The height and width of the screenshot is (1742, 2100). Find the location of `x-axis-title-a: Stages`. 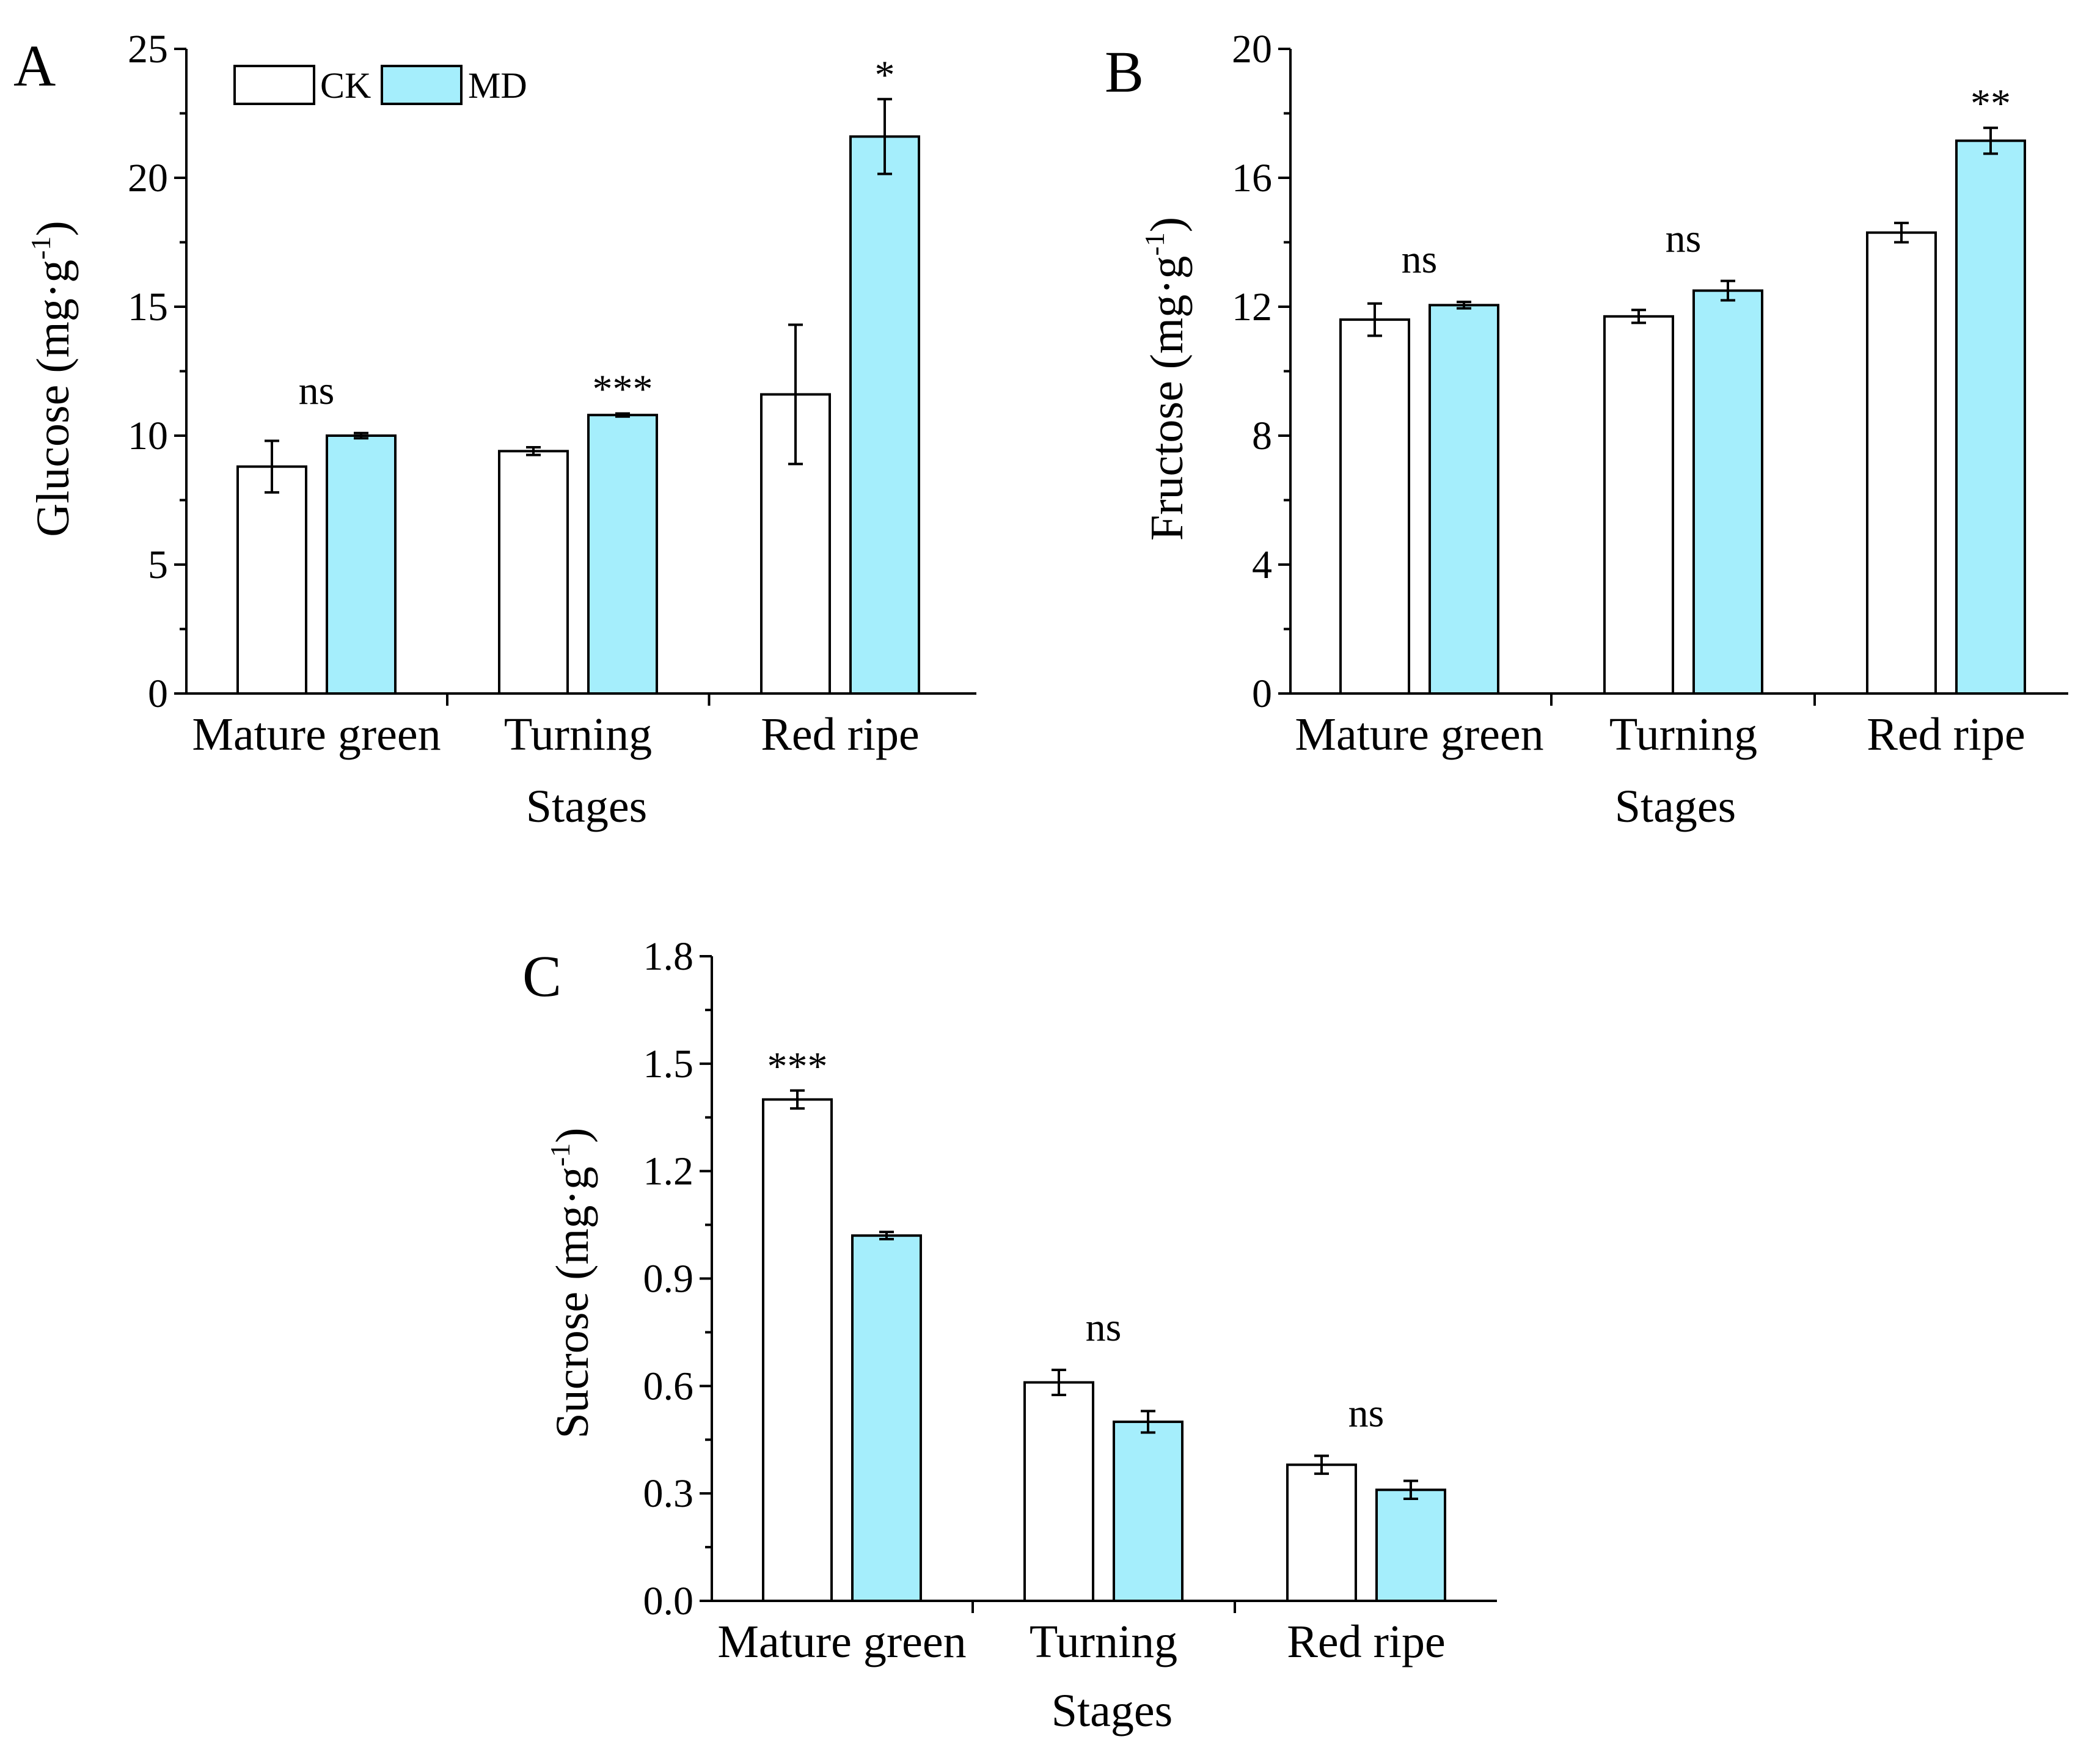

x-axis-title-a: Stages is located at coordinates (586, 806).